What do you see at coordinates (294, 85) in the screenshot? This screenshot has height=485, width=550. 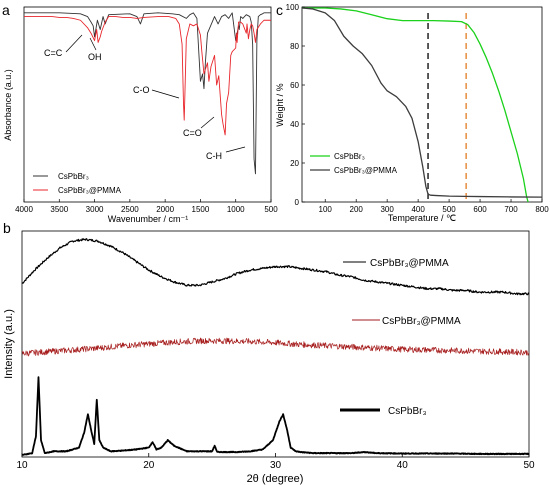 I see `tga-y-tick-label: 60` at bounding box center [294, 85].